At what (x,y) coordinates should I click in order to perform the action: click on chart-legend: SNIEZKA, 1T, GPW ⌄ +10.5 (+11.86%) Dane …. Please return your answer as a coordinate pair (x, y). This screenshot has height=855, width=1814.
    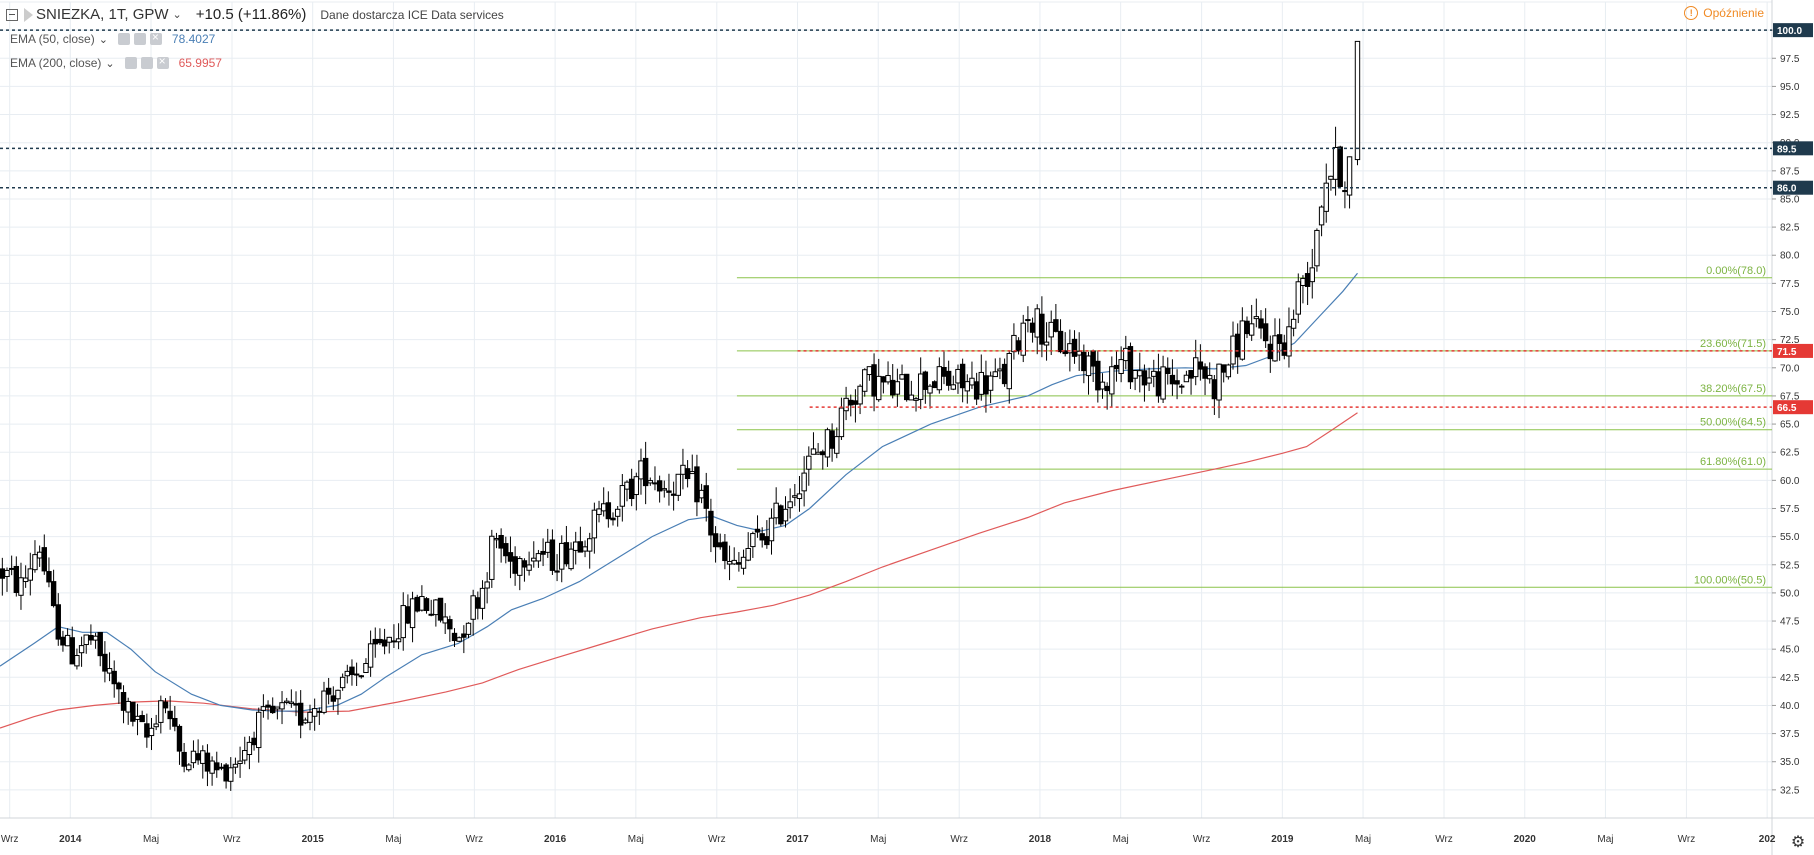
    Looking at the image, I should click on (450, 40).